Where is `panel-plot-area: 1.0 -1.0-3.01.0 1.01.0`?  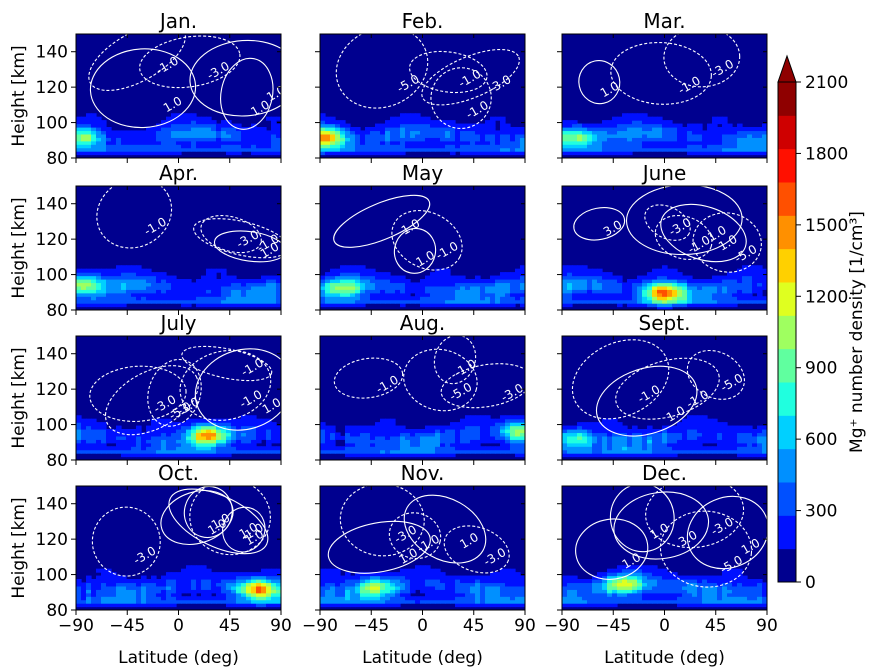 panel-plot-area: 1.0 -1.0-3.01.0 1.01.0 is located at coordinates (178, 548).